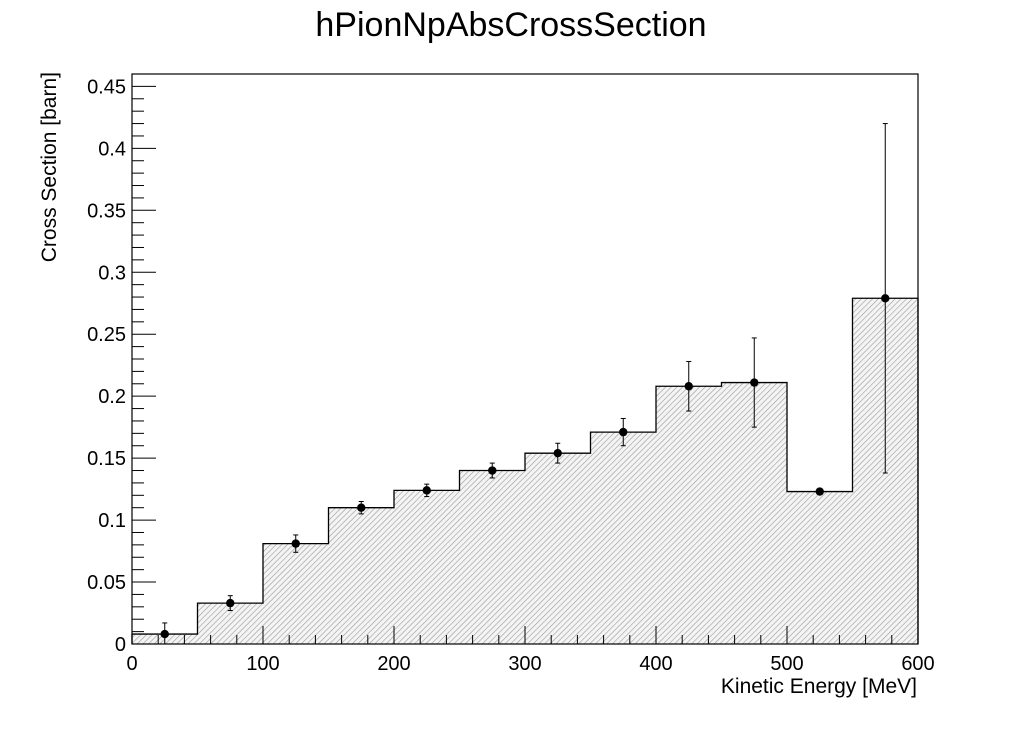 This screenshot has width=1020, height=740. I want to click on x-axis-title: Kinetic Energy [MeV], so click(819, 686).